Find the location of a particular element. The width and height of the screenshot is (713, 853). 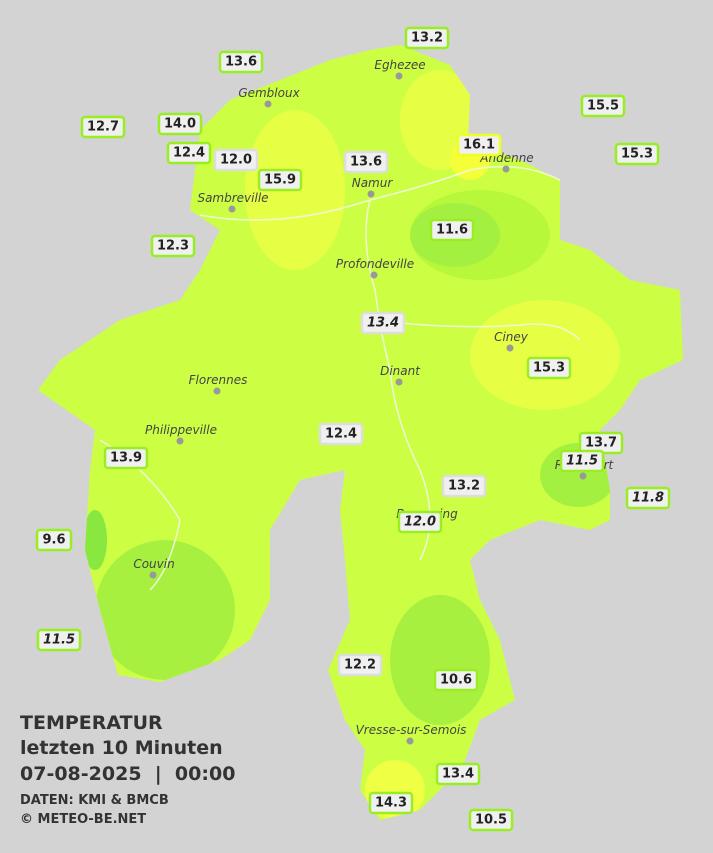

place-name: Namur is located at coordinates (373, 183).